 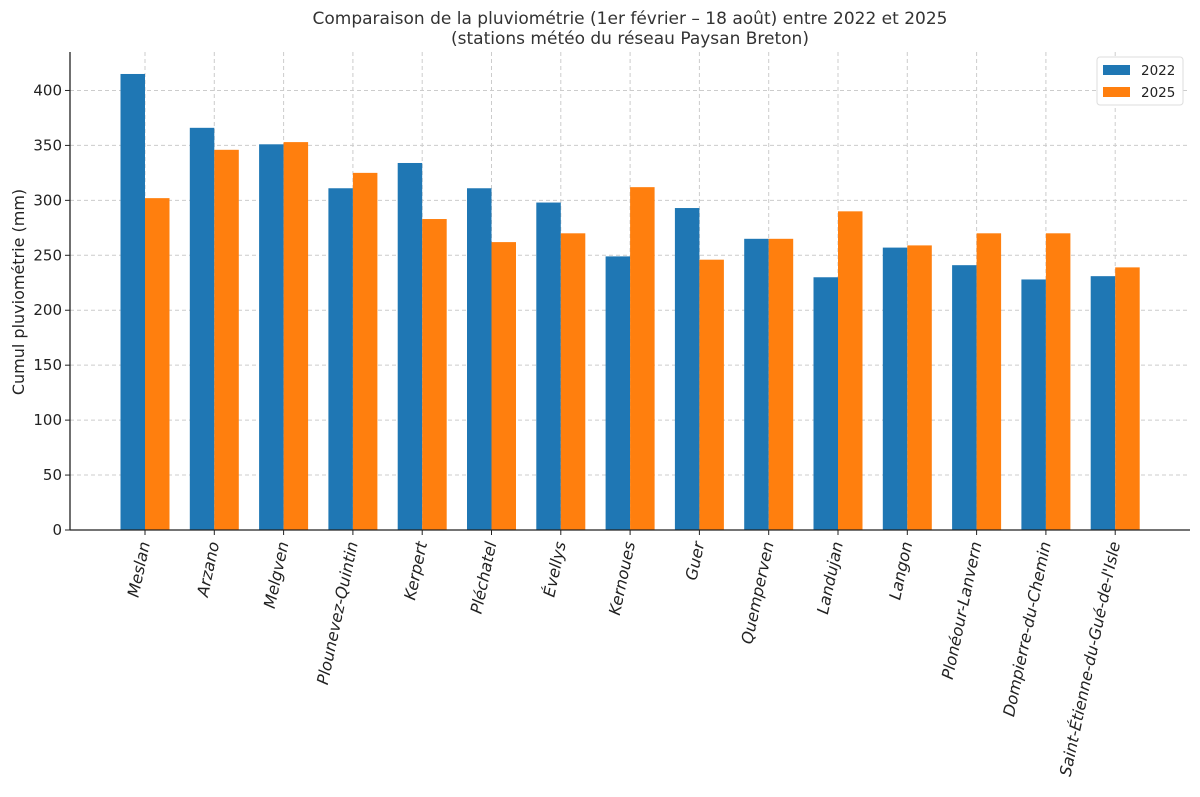 I want to click on y-axis-label: Cumul pluviométrie (mm), so click(x=18, y=292).